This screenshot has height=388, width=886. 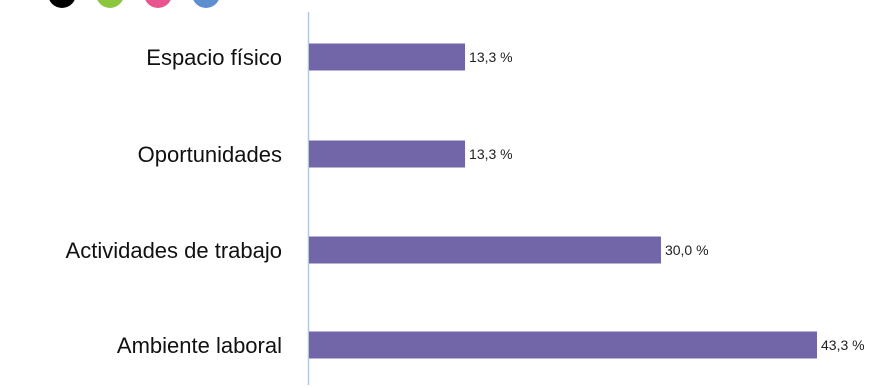 What do you see at coordinates (158, 4) in the screenshot?
I see `pink-dot-icon` at bounding box center [158, 4].